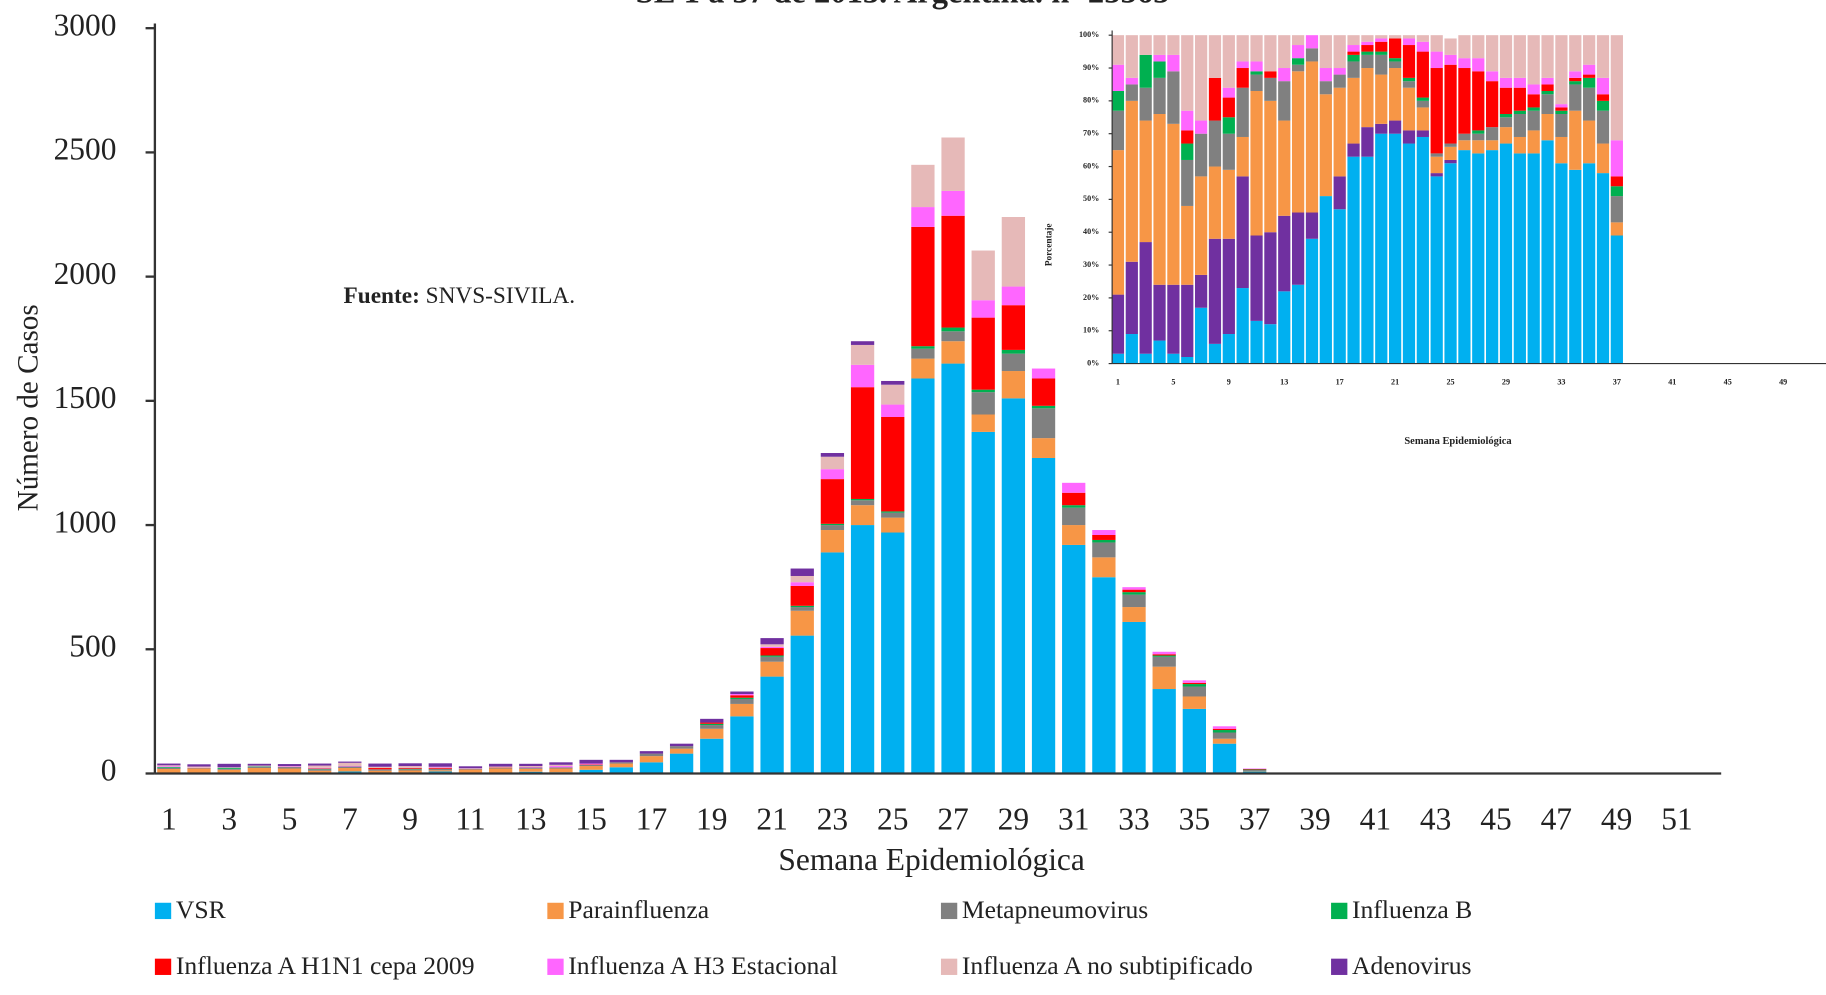  I want to click on x-tick-label: 31, so click(1073, 818).